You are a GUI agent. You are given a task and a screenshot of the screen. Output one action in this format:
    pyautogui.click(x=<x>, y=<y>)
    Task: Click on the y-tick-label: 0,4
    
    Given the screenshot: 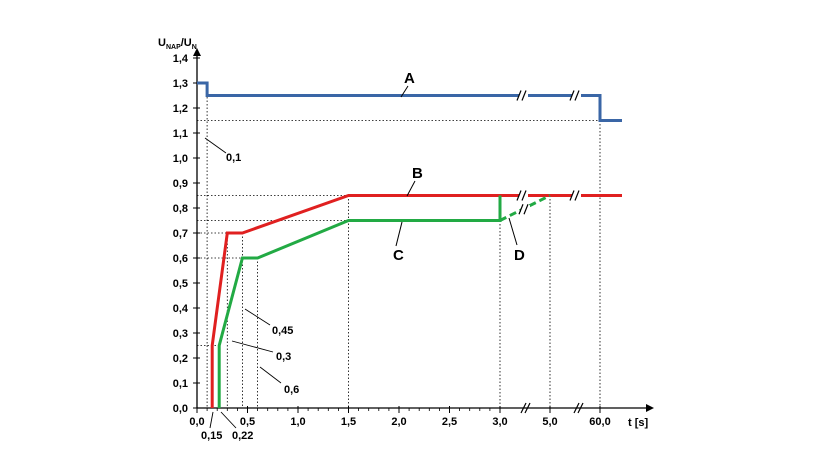 What is the action you would take?
    pyautogui.click(x=181, y=309)
    